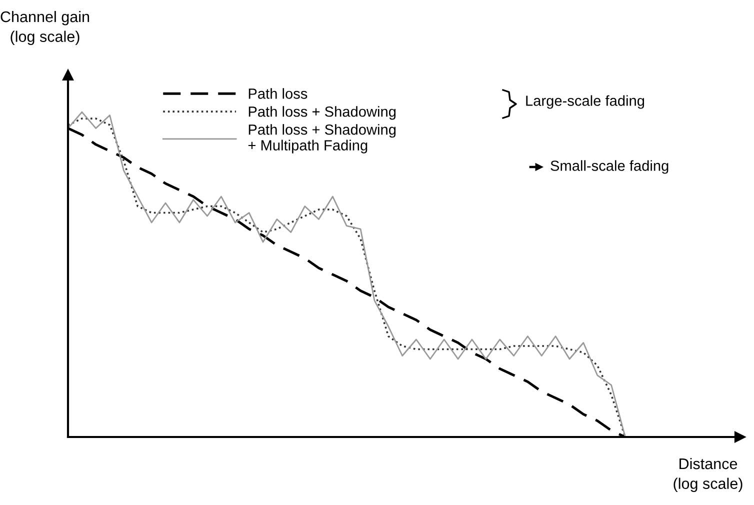  What do you see at coordinates (278, 93) in the screenshot?
I see `legend-label: Path loss` at bounding box center [278, 93].